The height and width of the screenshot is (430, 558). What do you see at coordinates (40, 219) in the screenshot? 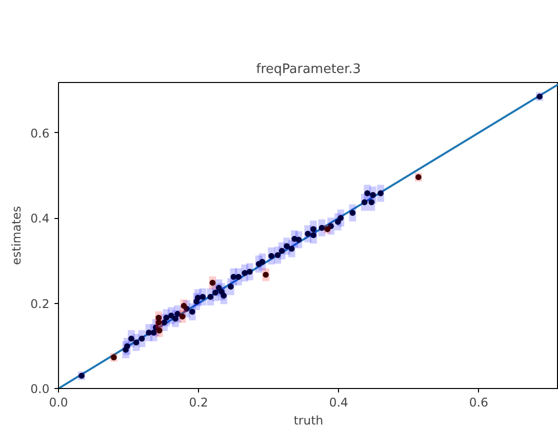
I see `y-tick-label: 0.4` at bounding box center [40, 219].